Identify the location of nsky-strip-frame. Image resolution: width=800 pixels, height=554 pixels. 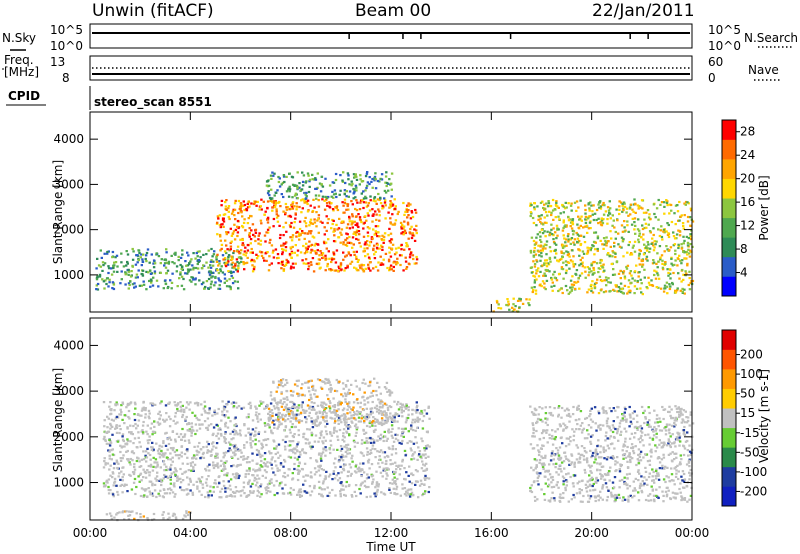
(391, 36).